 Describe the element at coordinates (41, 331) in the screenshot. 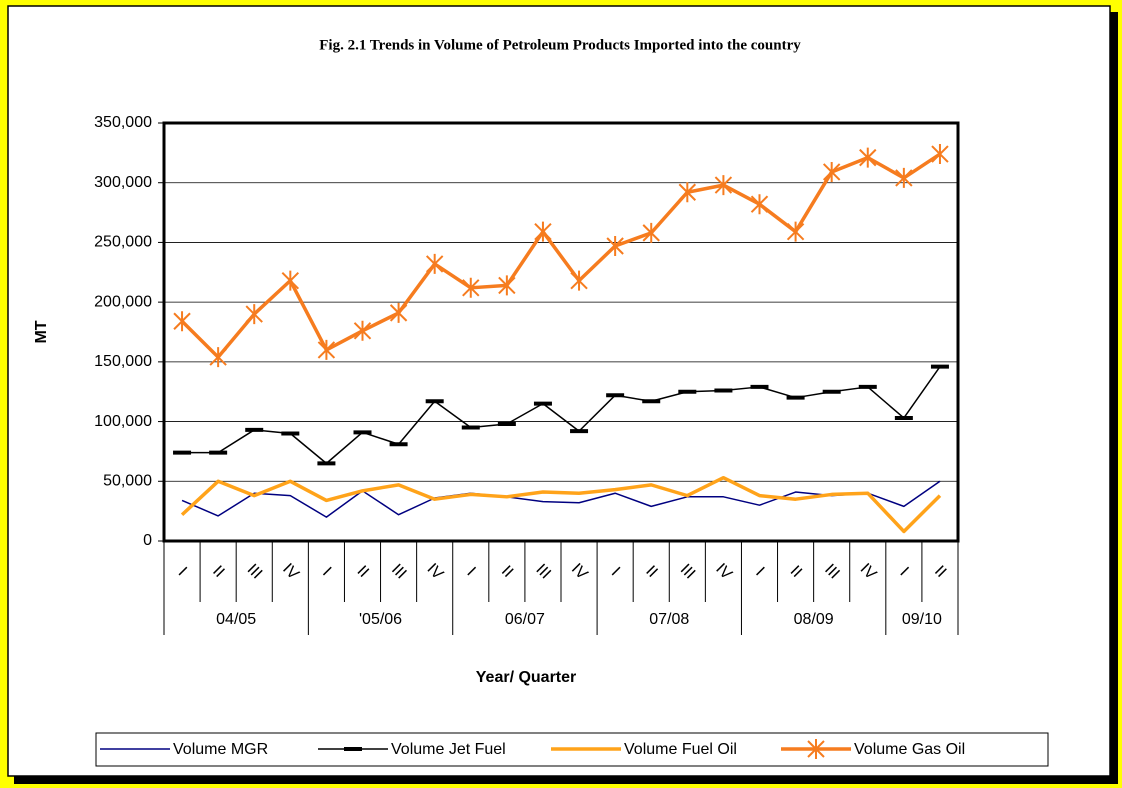

I see `y-axis-title: MT` at that location.